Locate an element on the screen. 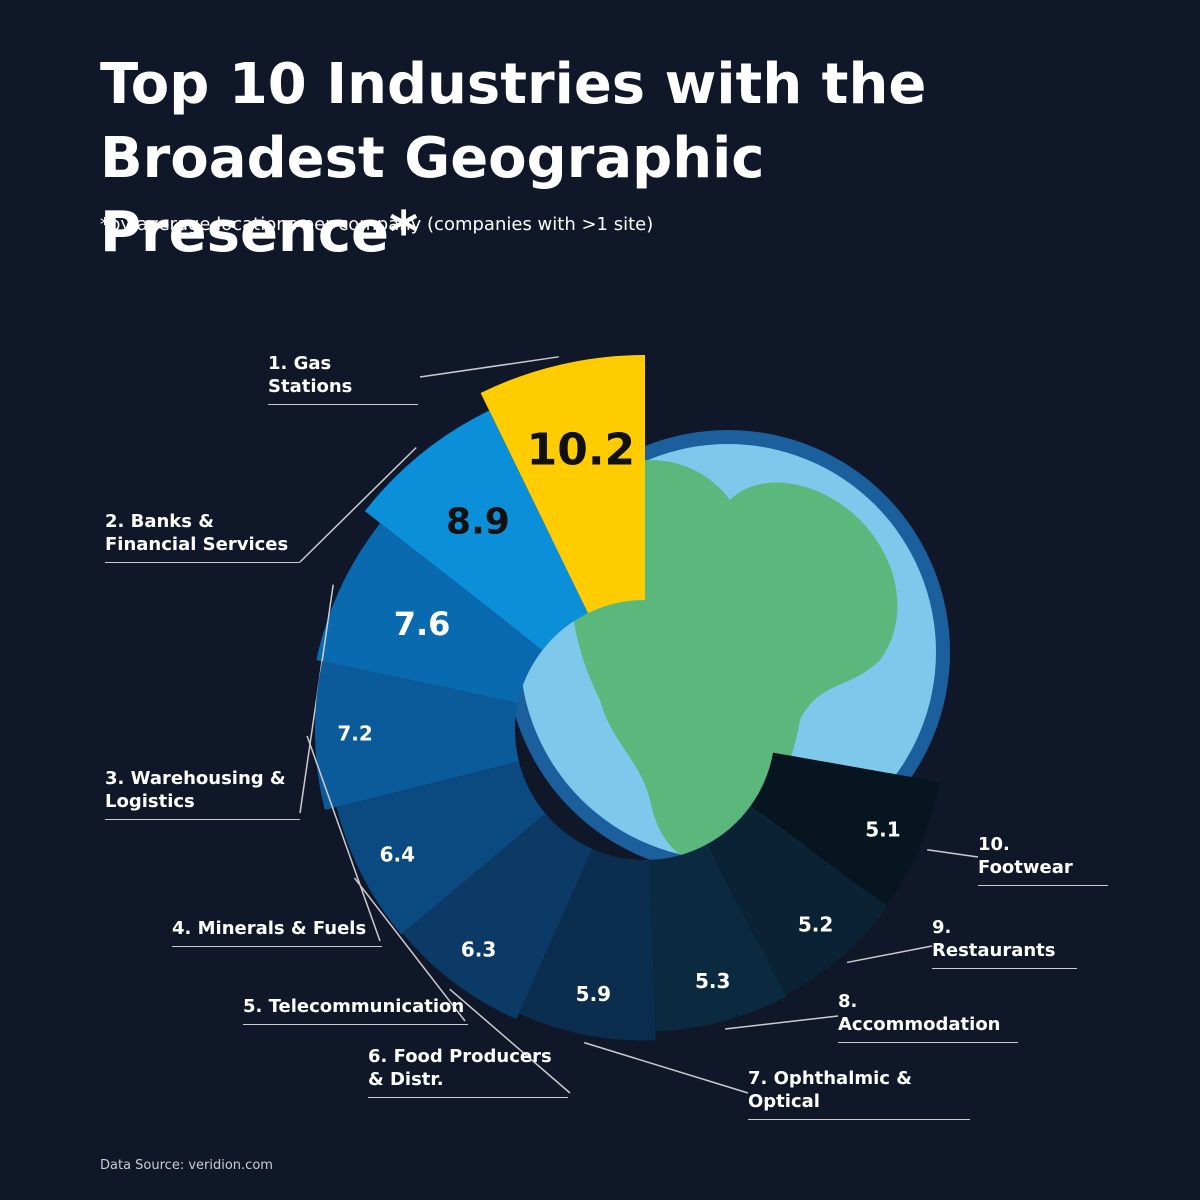 This screenshot has height=1200, width=1200. value-label: 5.2 is located at coordinates (815, 925).